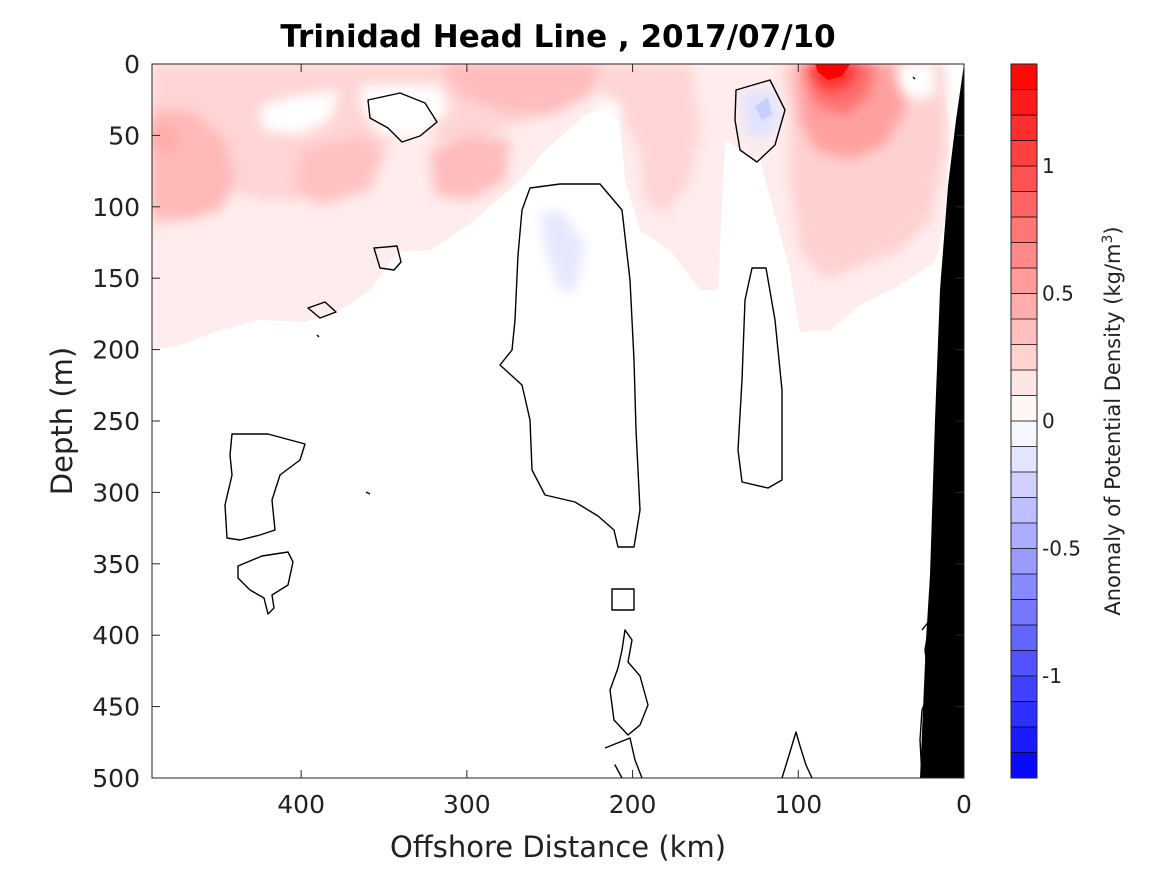 The height and width of the screenshot is (875, 1167). I want to click on x-tick-label: 100, so click(798, 804).